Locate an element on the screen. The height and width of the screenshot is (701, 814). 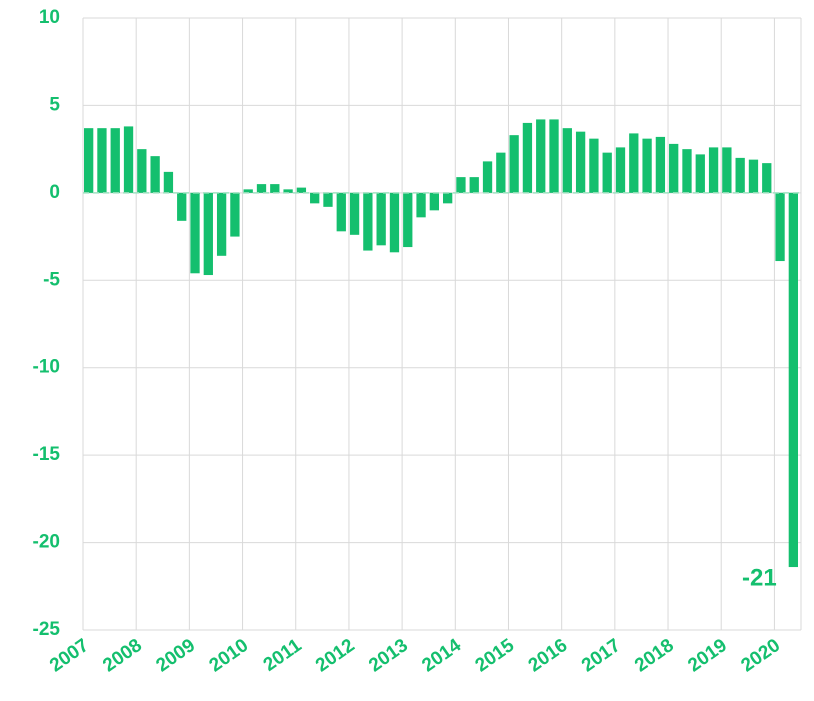
y-tick-label: -15 is located at coordinates (47, 454).